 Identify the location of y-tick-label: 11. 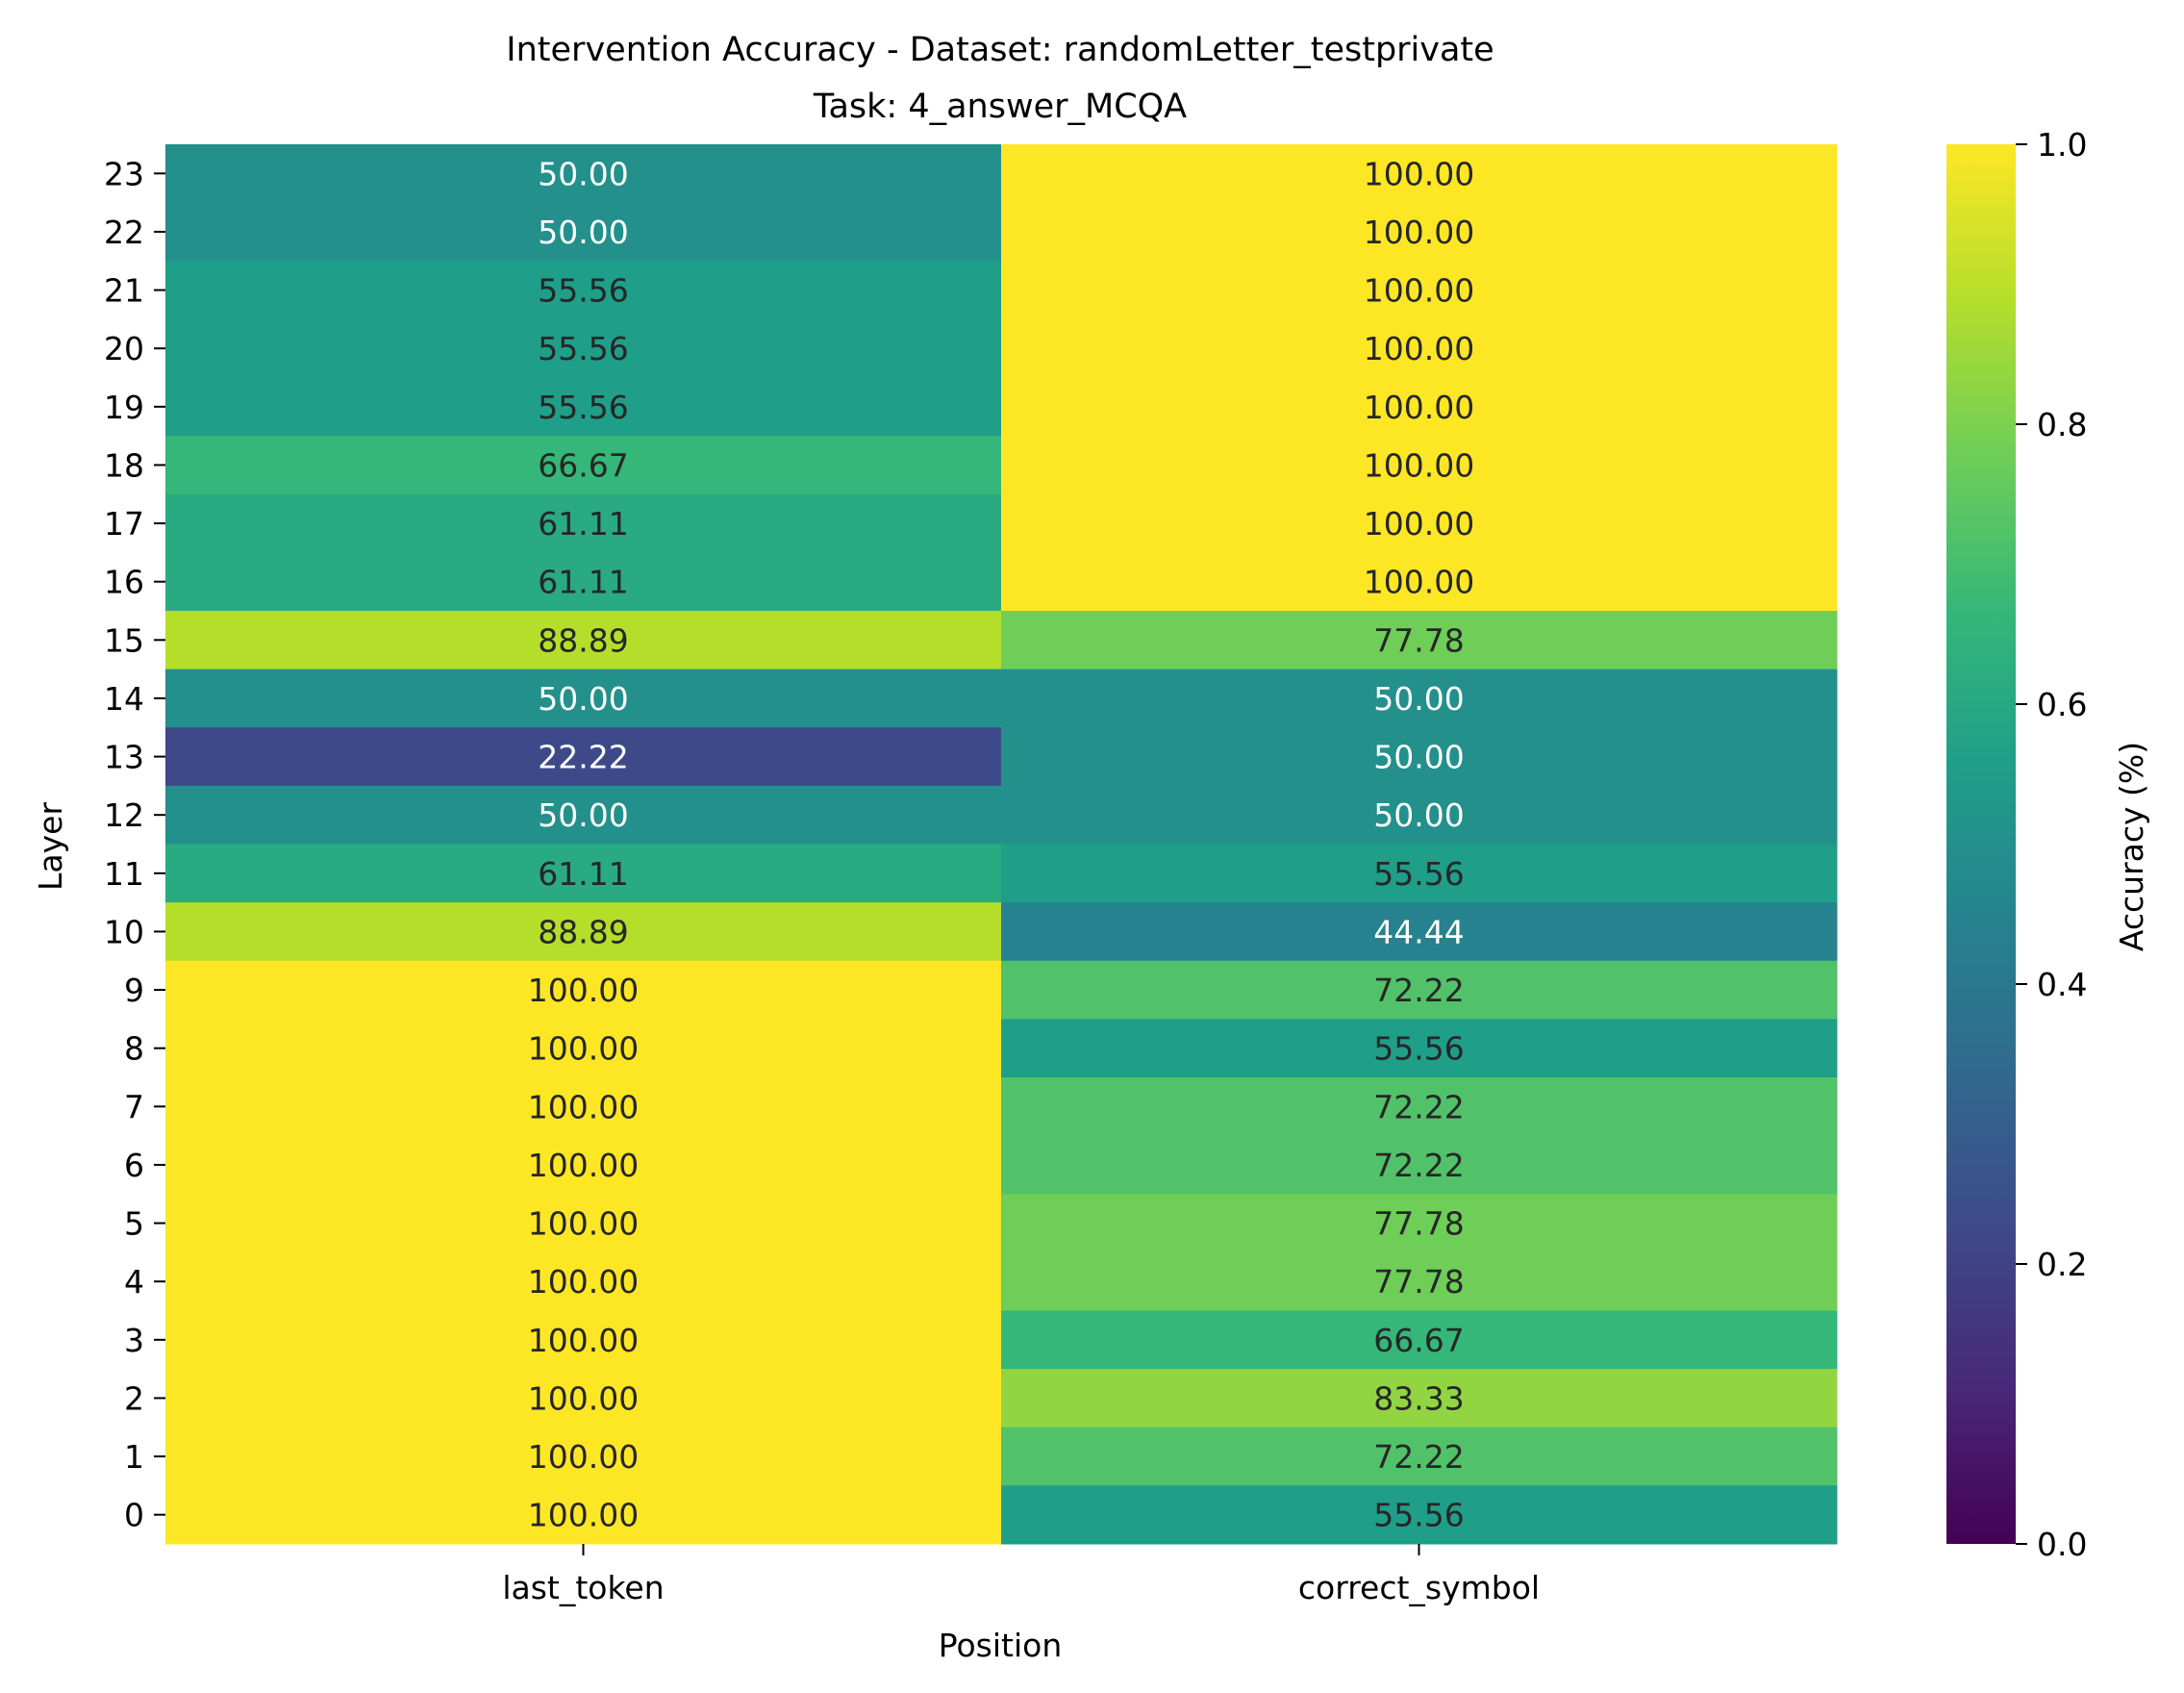
(124, 874).